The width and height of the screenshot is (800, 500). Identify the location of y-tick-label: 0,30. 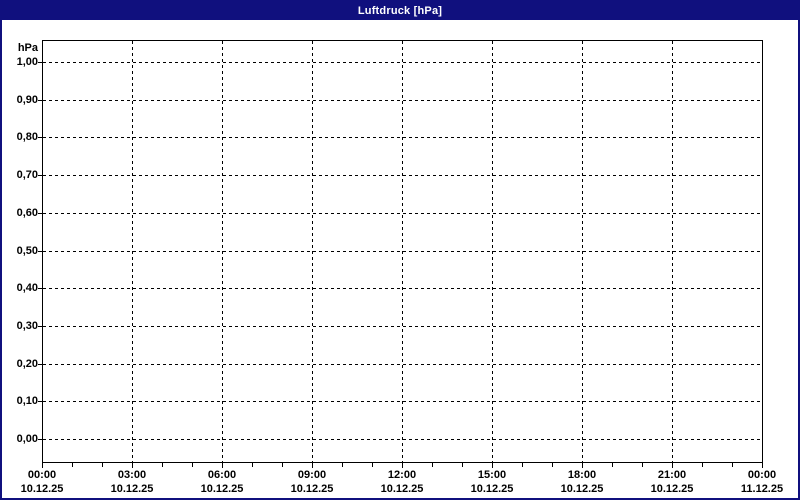
(27, 326).